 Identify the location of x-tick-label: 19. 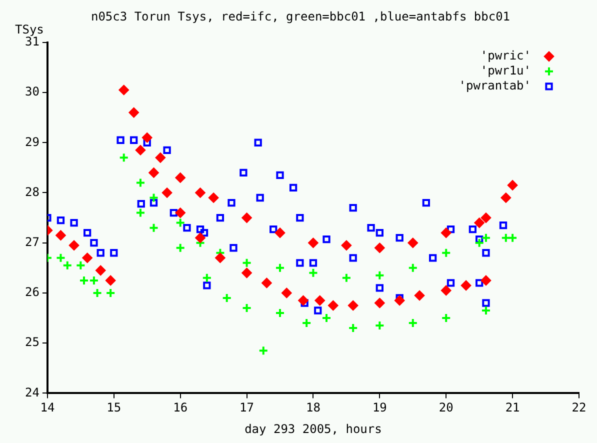
(379, 407).